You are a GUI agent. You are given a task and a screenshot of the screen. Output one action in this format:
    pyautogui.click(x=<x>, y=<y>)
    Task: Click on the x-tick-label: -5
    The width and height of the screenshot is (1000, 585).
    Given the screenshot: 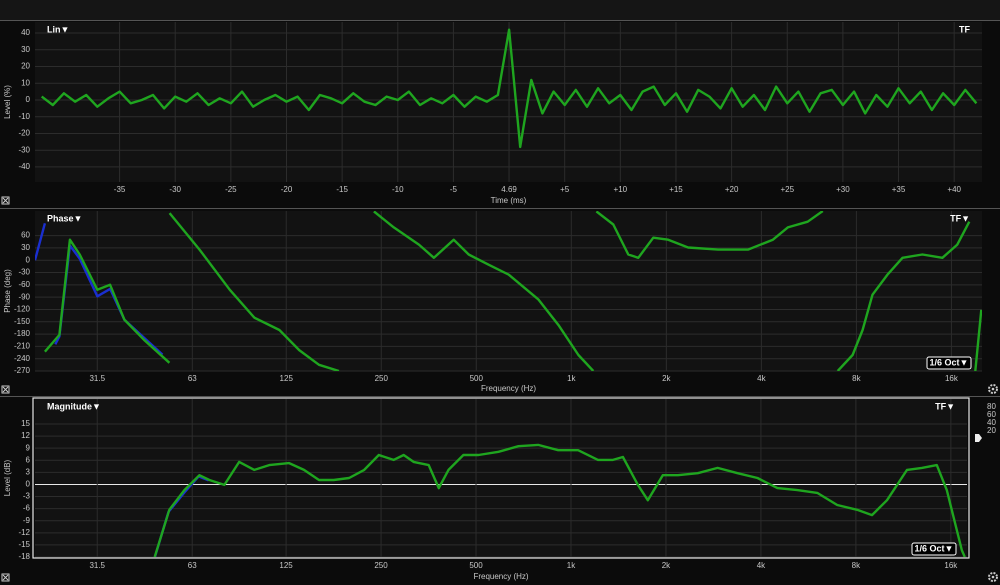 What is the action you would take?
    pyautogui.click(x=454, y=189)
    